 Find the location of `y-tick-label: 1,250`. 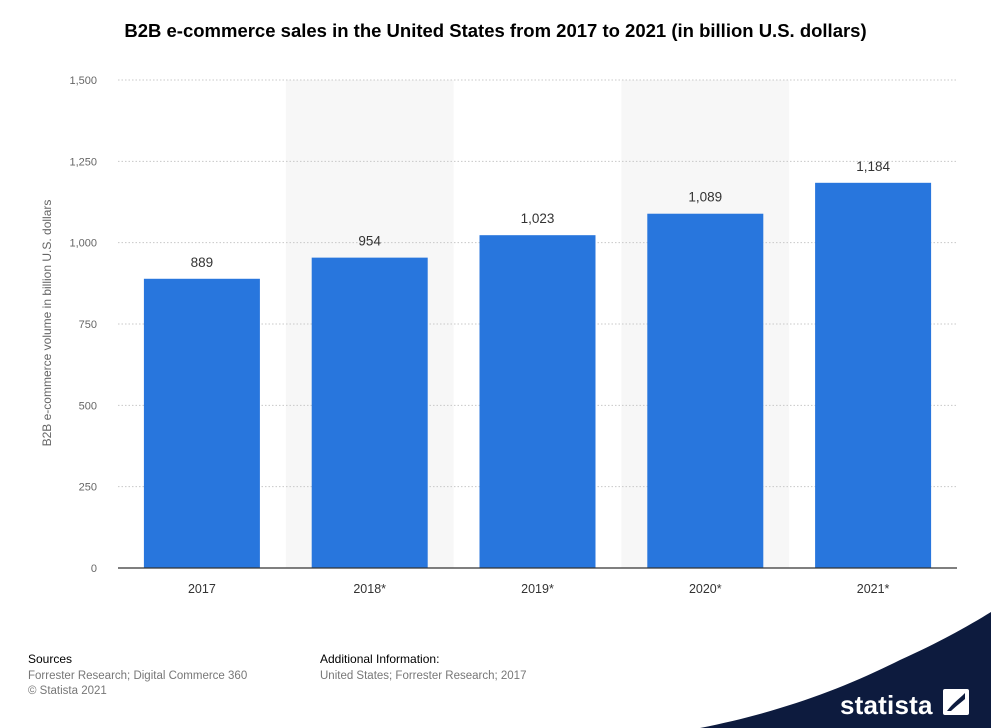

y-tick-label: 1,250 is located at coordinates (83, 162).